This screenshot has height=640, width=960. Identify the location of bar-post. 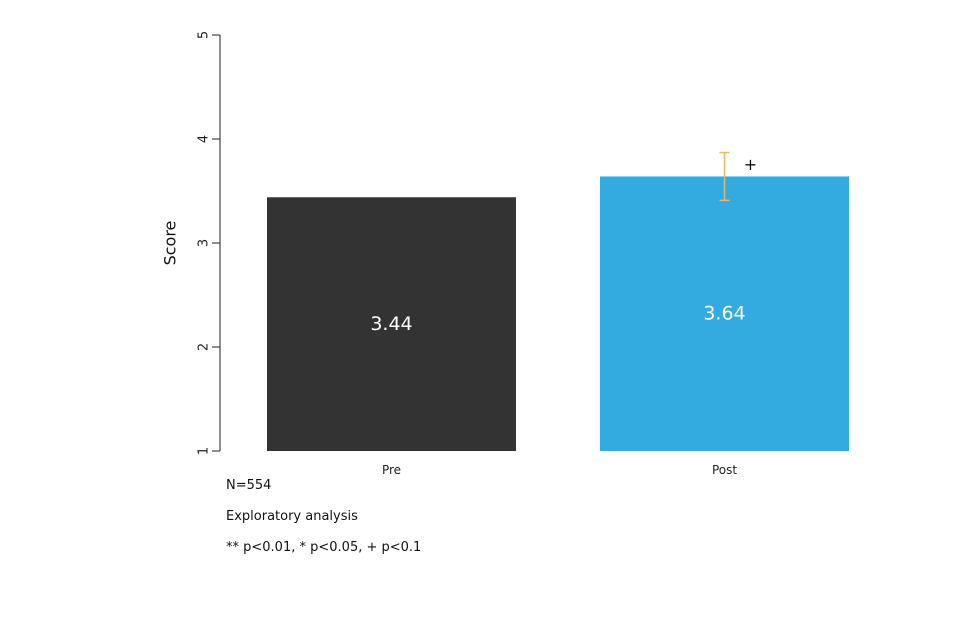
(724, 313).